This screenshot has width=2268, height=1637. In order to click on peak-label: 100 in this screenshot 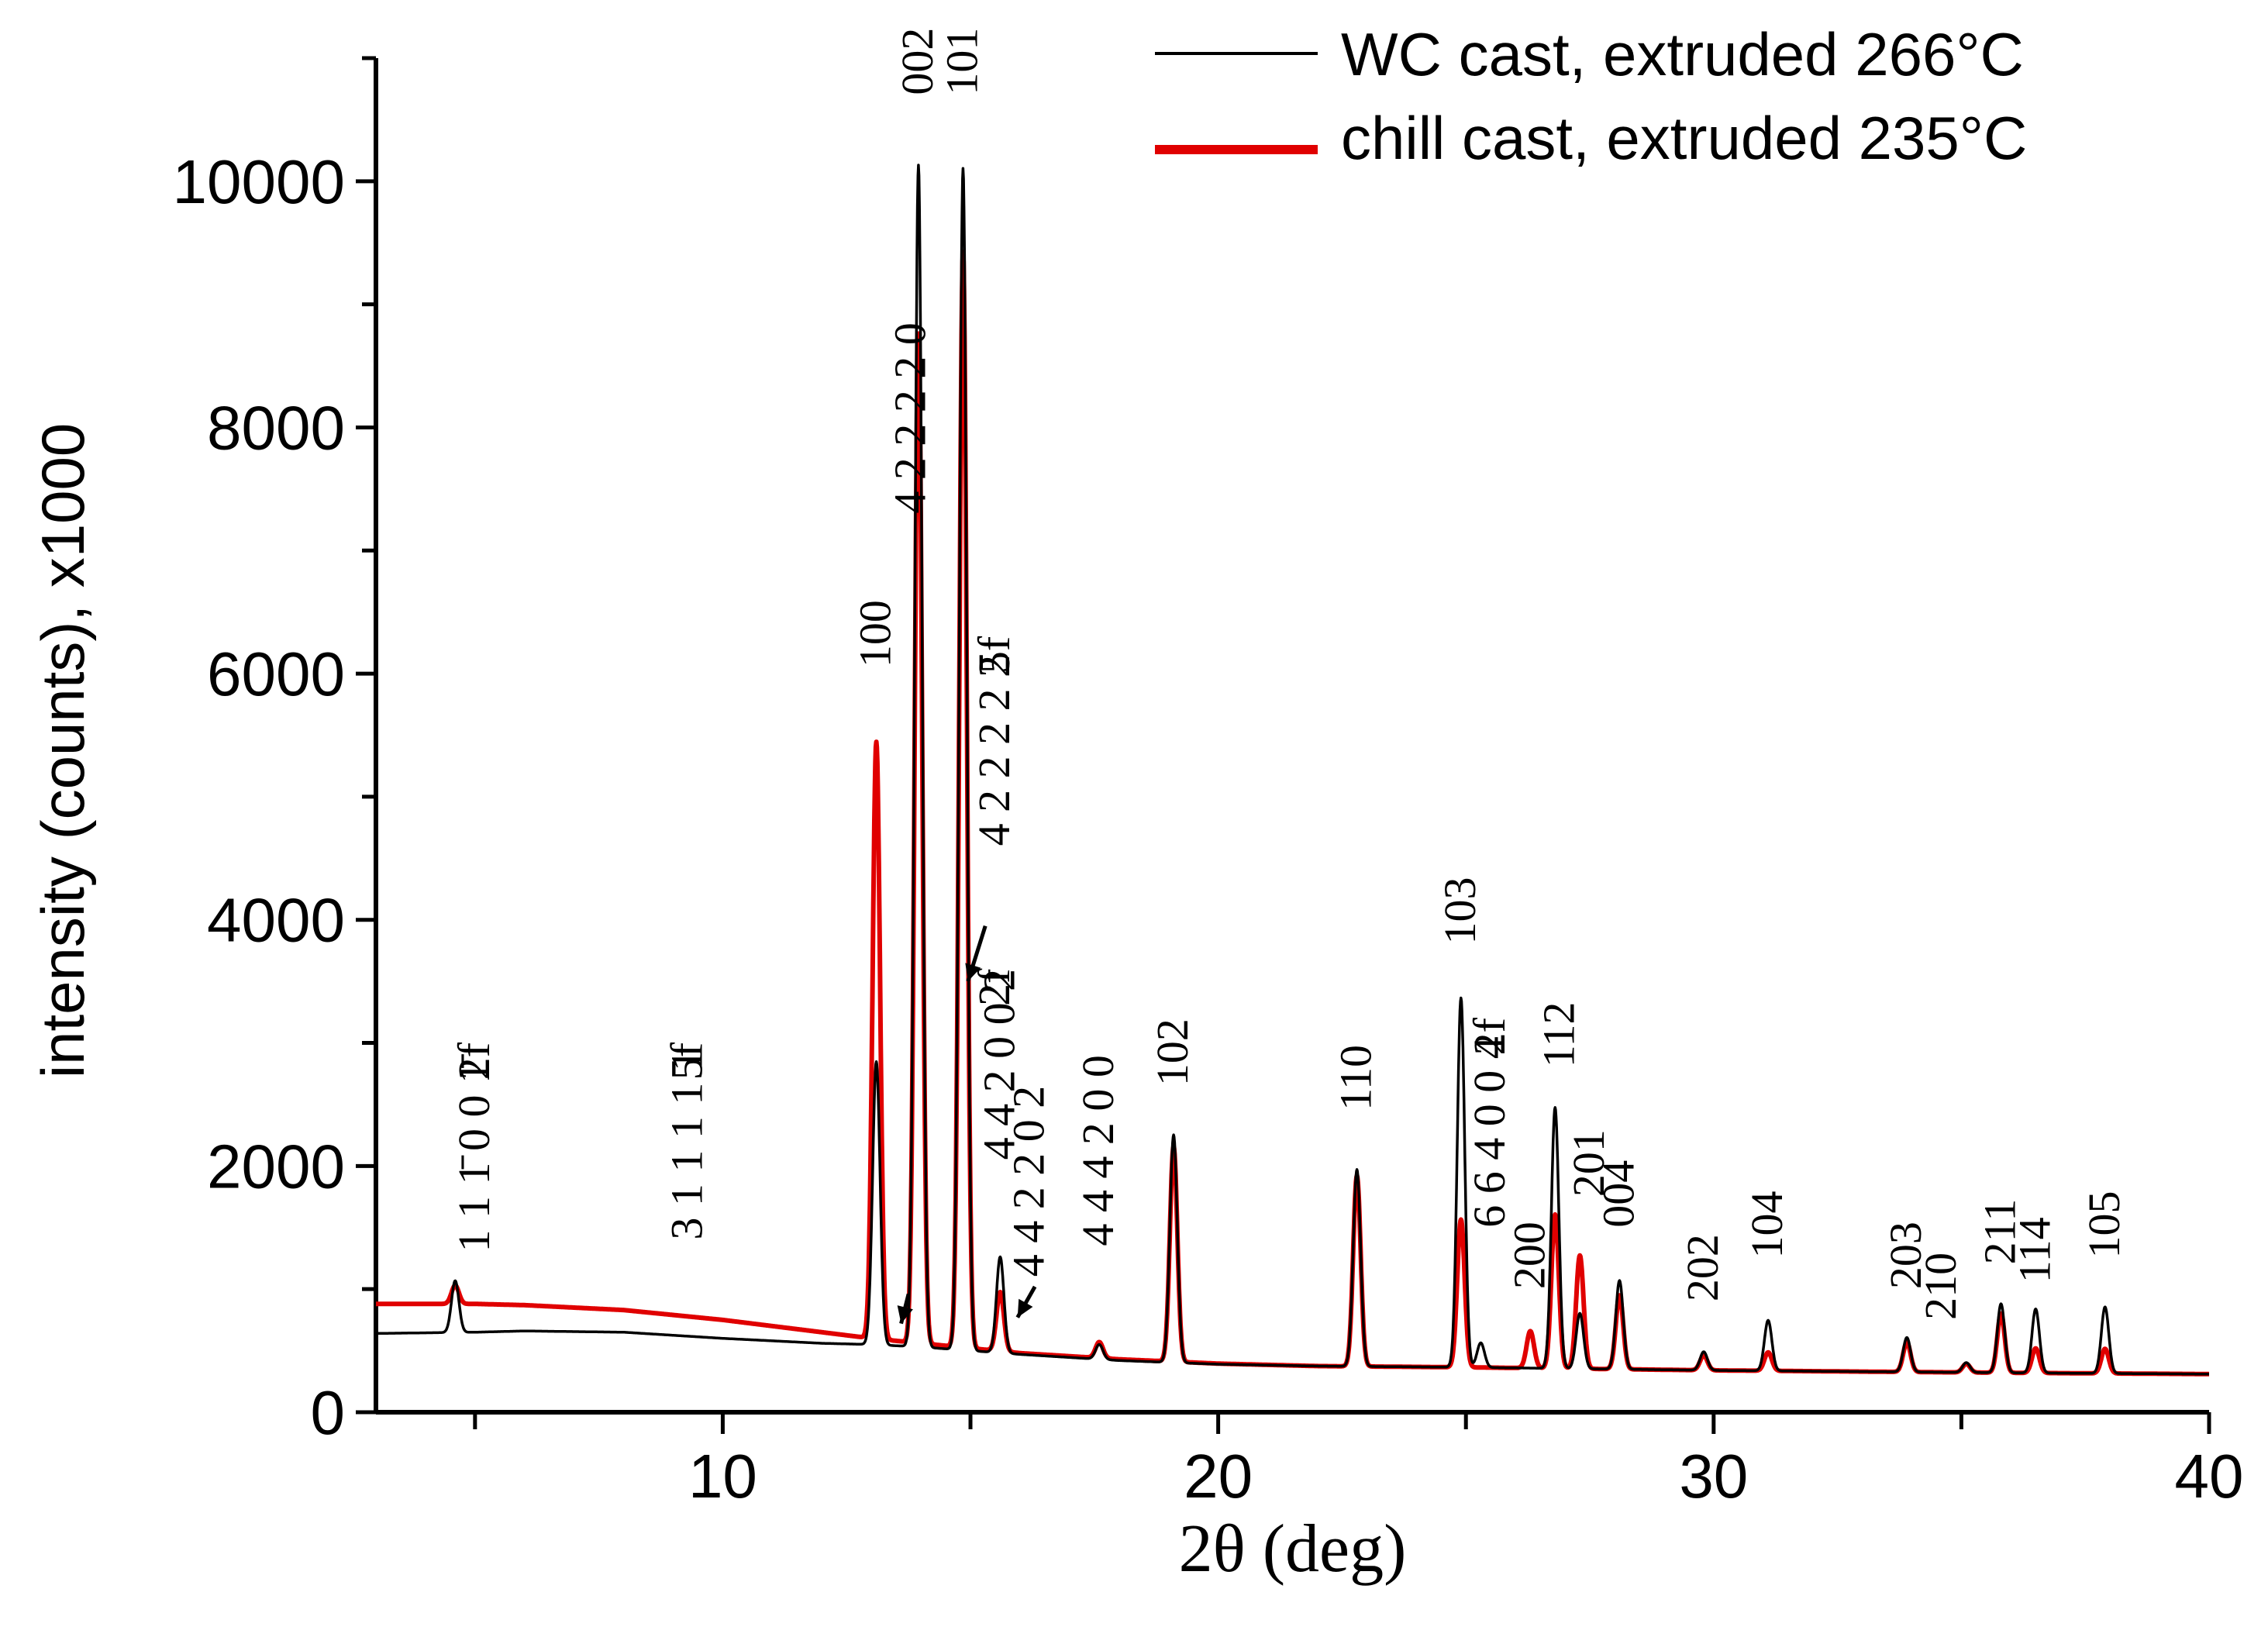, I will do `click(876, 634)`.